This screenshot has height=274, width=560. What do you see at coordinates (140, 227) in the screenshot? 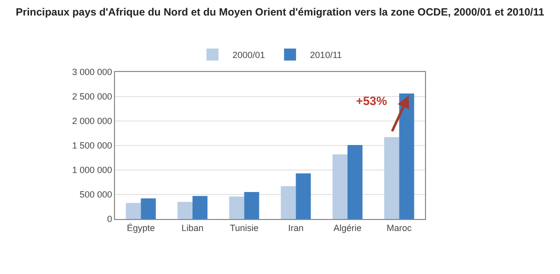
I see `x-tick-label: Égypte` at bounding box center [140, 227].